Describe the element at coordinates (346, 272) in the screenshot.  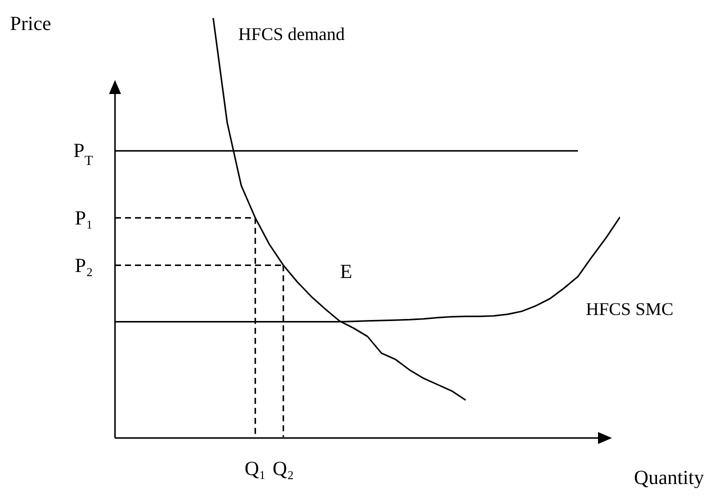
I see `annotation: E` at that location.